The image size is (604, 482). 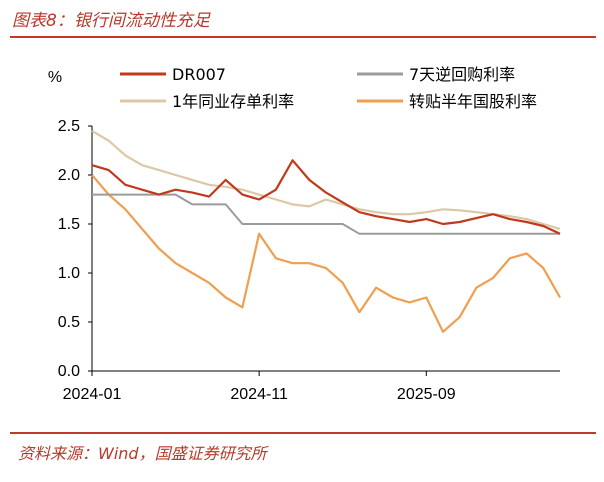 I want to click on x-tick-label: 2025-09, so click(x=426, y=394).